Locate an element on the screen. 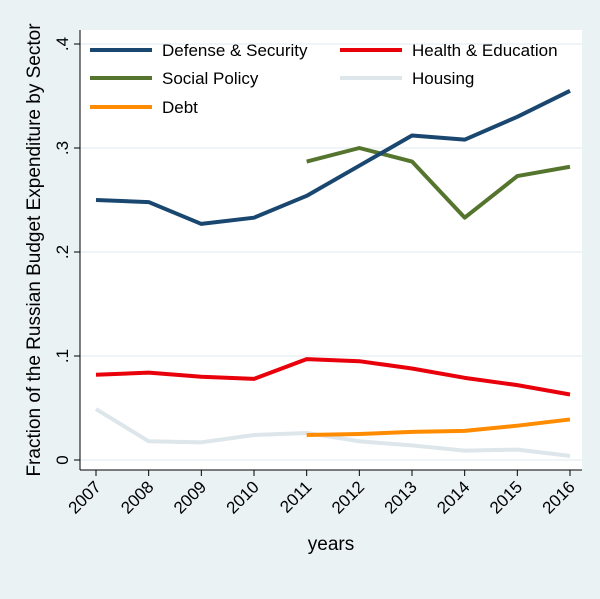 This screenshot has width=600, height=599. series-line-social-policy is located at coordinates (438, 183).